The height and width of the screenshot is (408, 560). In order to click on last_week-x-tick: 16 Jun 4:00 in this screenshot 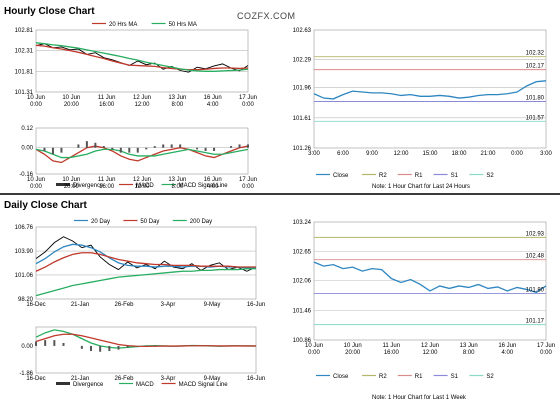, I will do `click(507, 349)`.